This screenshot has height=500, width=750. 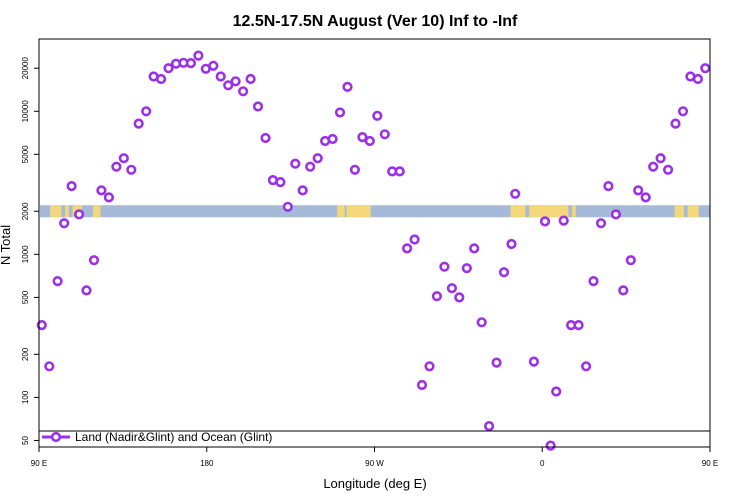 What do you see at coordinates (25, 68) in the screenshot?
I see `y-tick-label: 20000` at bounding box center [25, 68].